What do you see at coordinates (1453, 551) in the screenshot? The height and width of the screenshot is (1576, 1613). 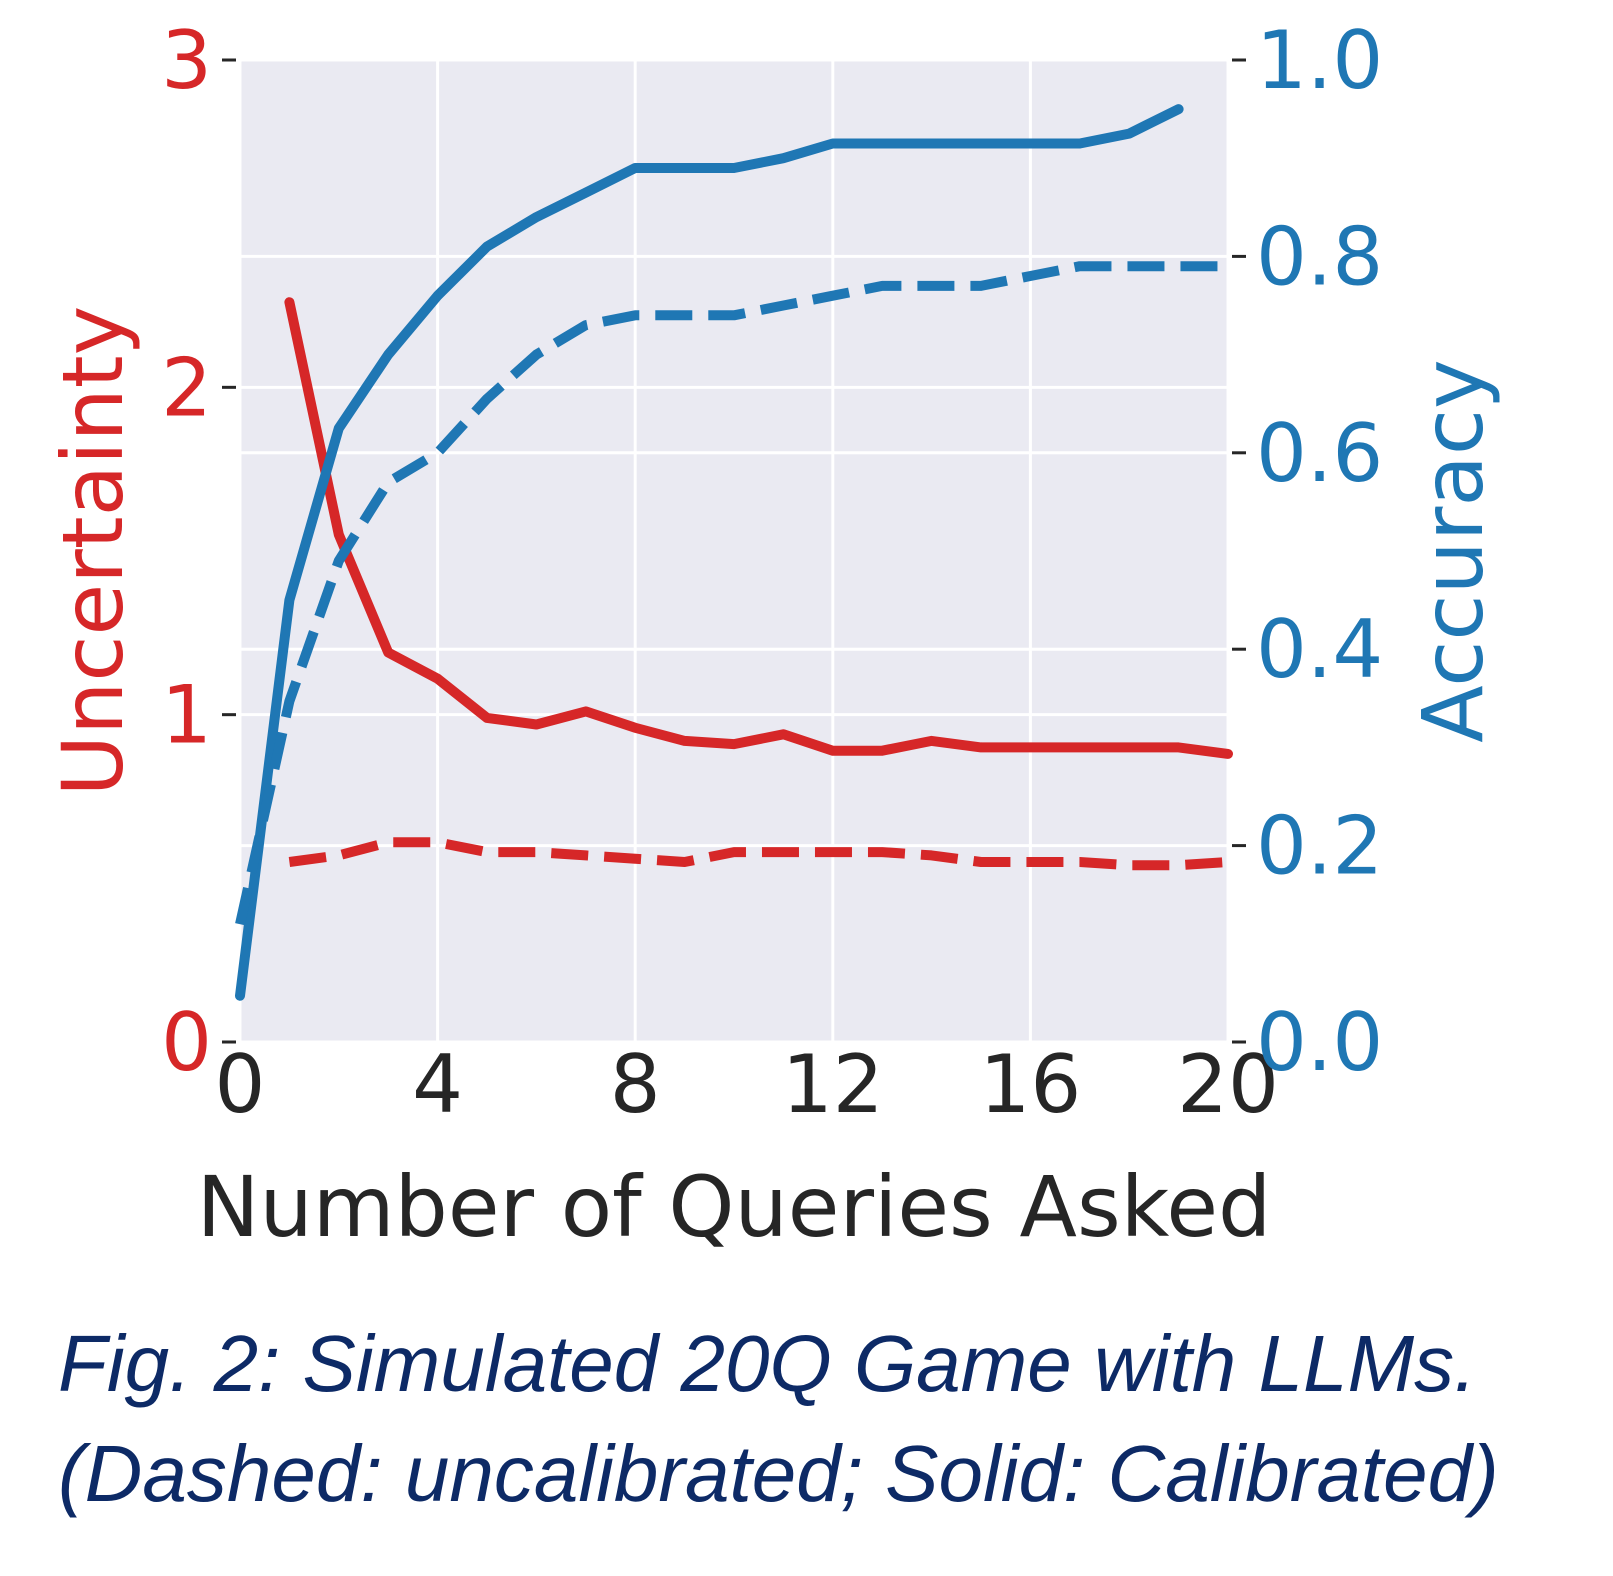 I see `y-axis-label-right: Accuracy` at bounding box center [1453, 551].